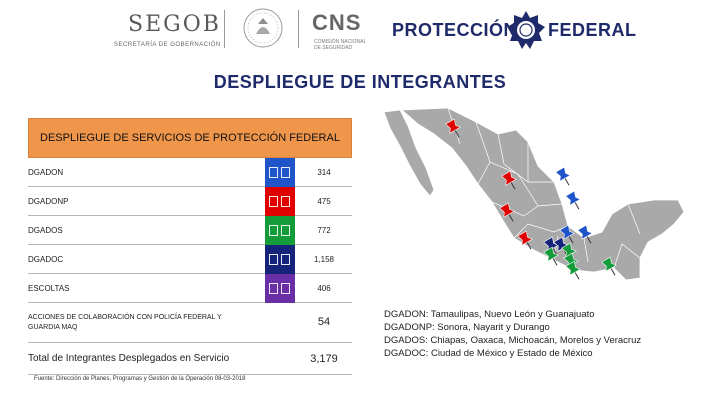  I want to click on row-label: DGADONP, so click(48, 201).